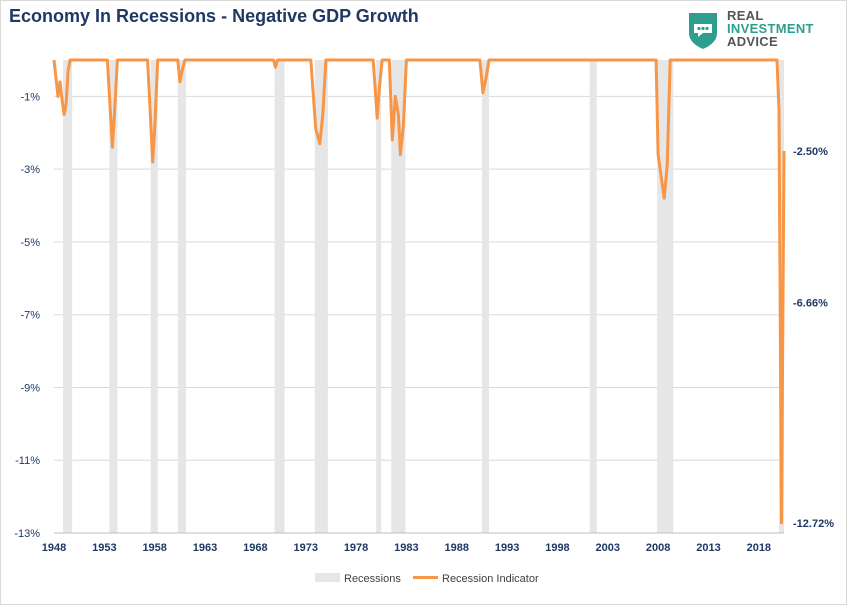 This screenshot has height=605, width=847. What do you see at coordinates (759, 548) in the screenshot?
I see `x-tick-label: 2018` at bounding box center [759, 548].